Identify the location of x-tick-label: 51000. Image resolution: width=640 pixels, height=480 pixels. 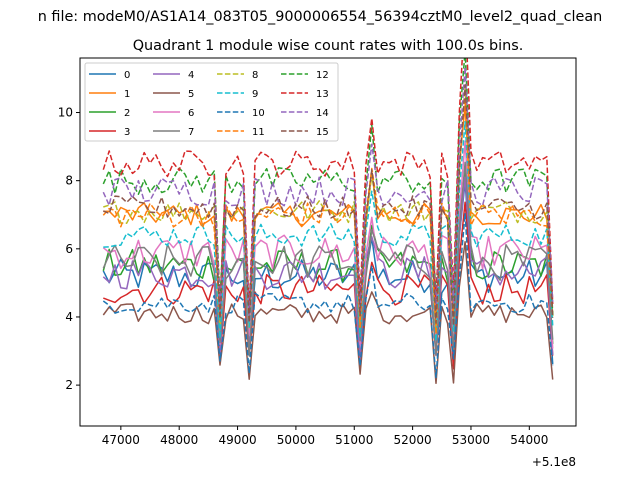
(354, 440).